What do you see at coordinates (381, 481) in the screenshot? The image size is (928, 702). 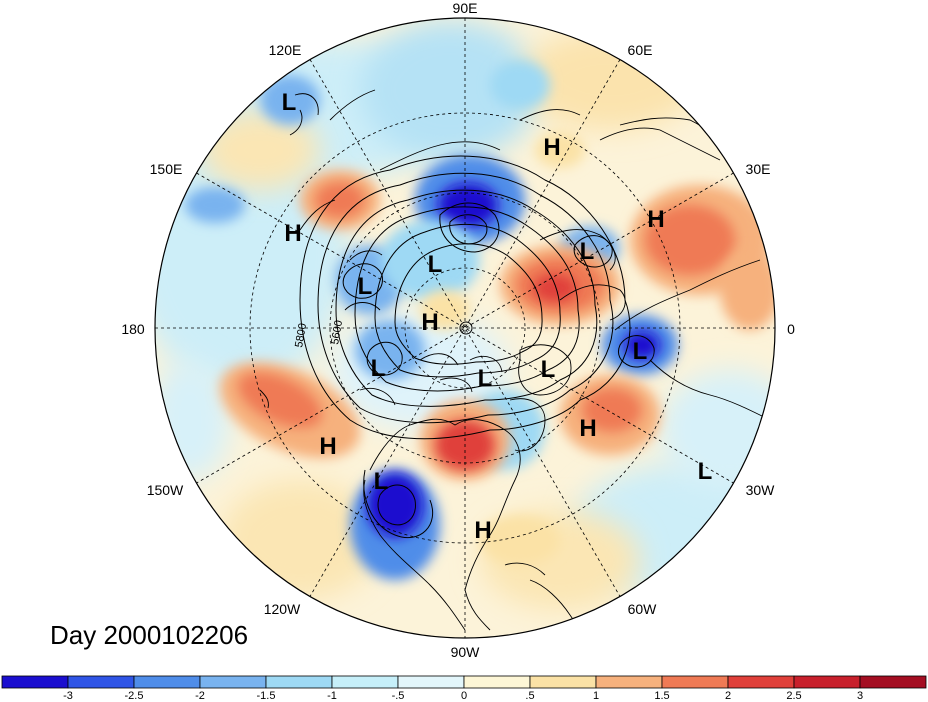 I see `center-l-west-us: L` at bounding box center [381, 481].